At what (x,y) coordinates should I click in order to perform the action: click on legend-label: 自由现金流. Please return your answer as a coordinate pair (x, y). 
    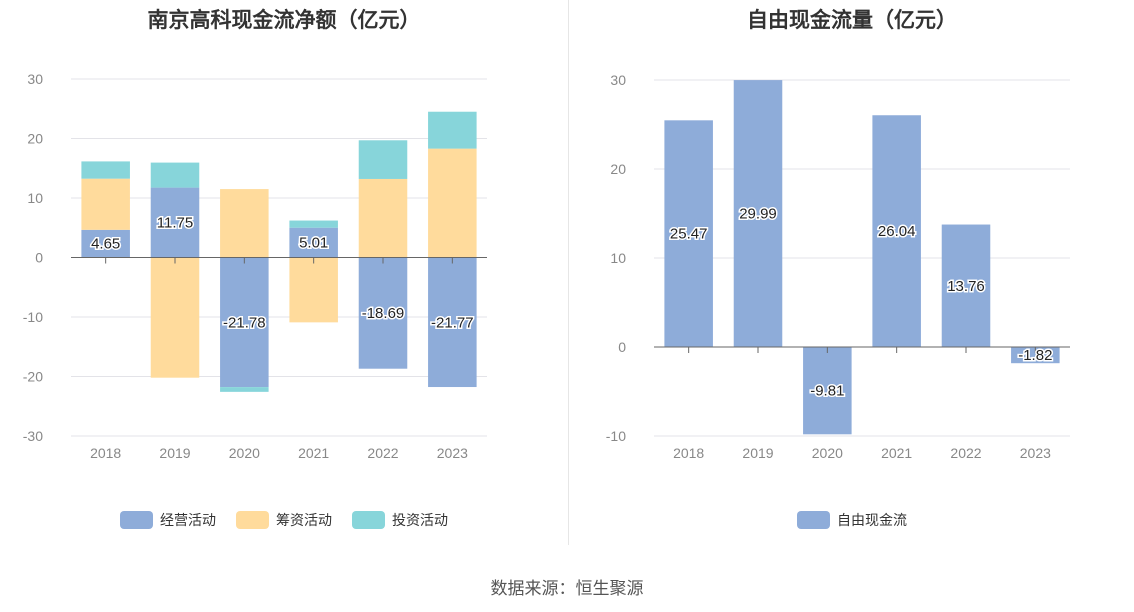
    Looking at the image, I should click on (872, 520).